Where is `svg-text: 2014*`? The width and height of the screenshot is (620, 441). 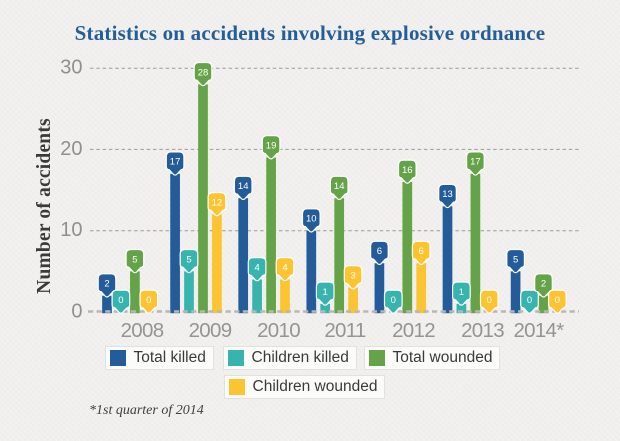
svg-text: 2014* is located at coordinates (538, 330).